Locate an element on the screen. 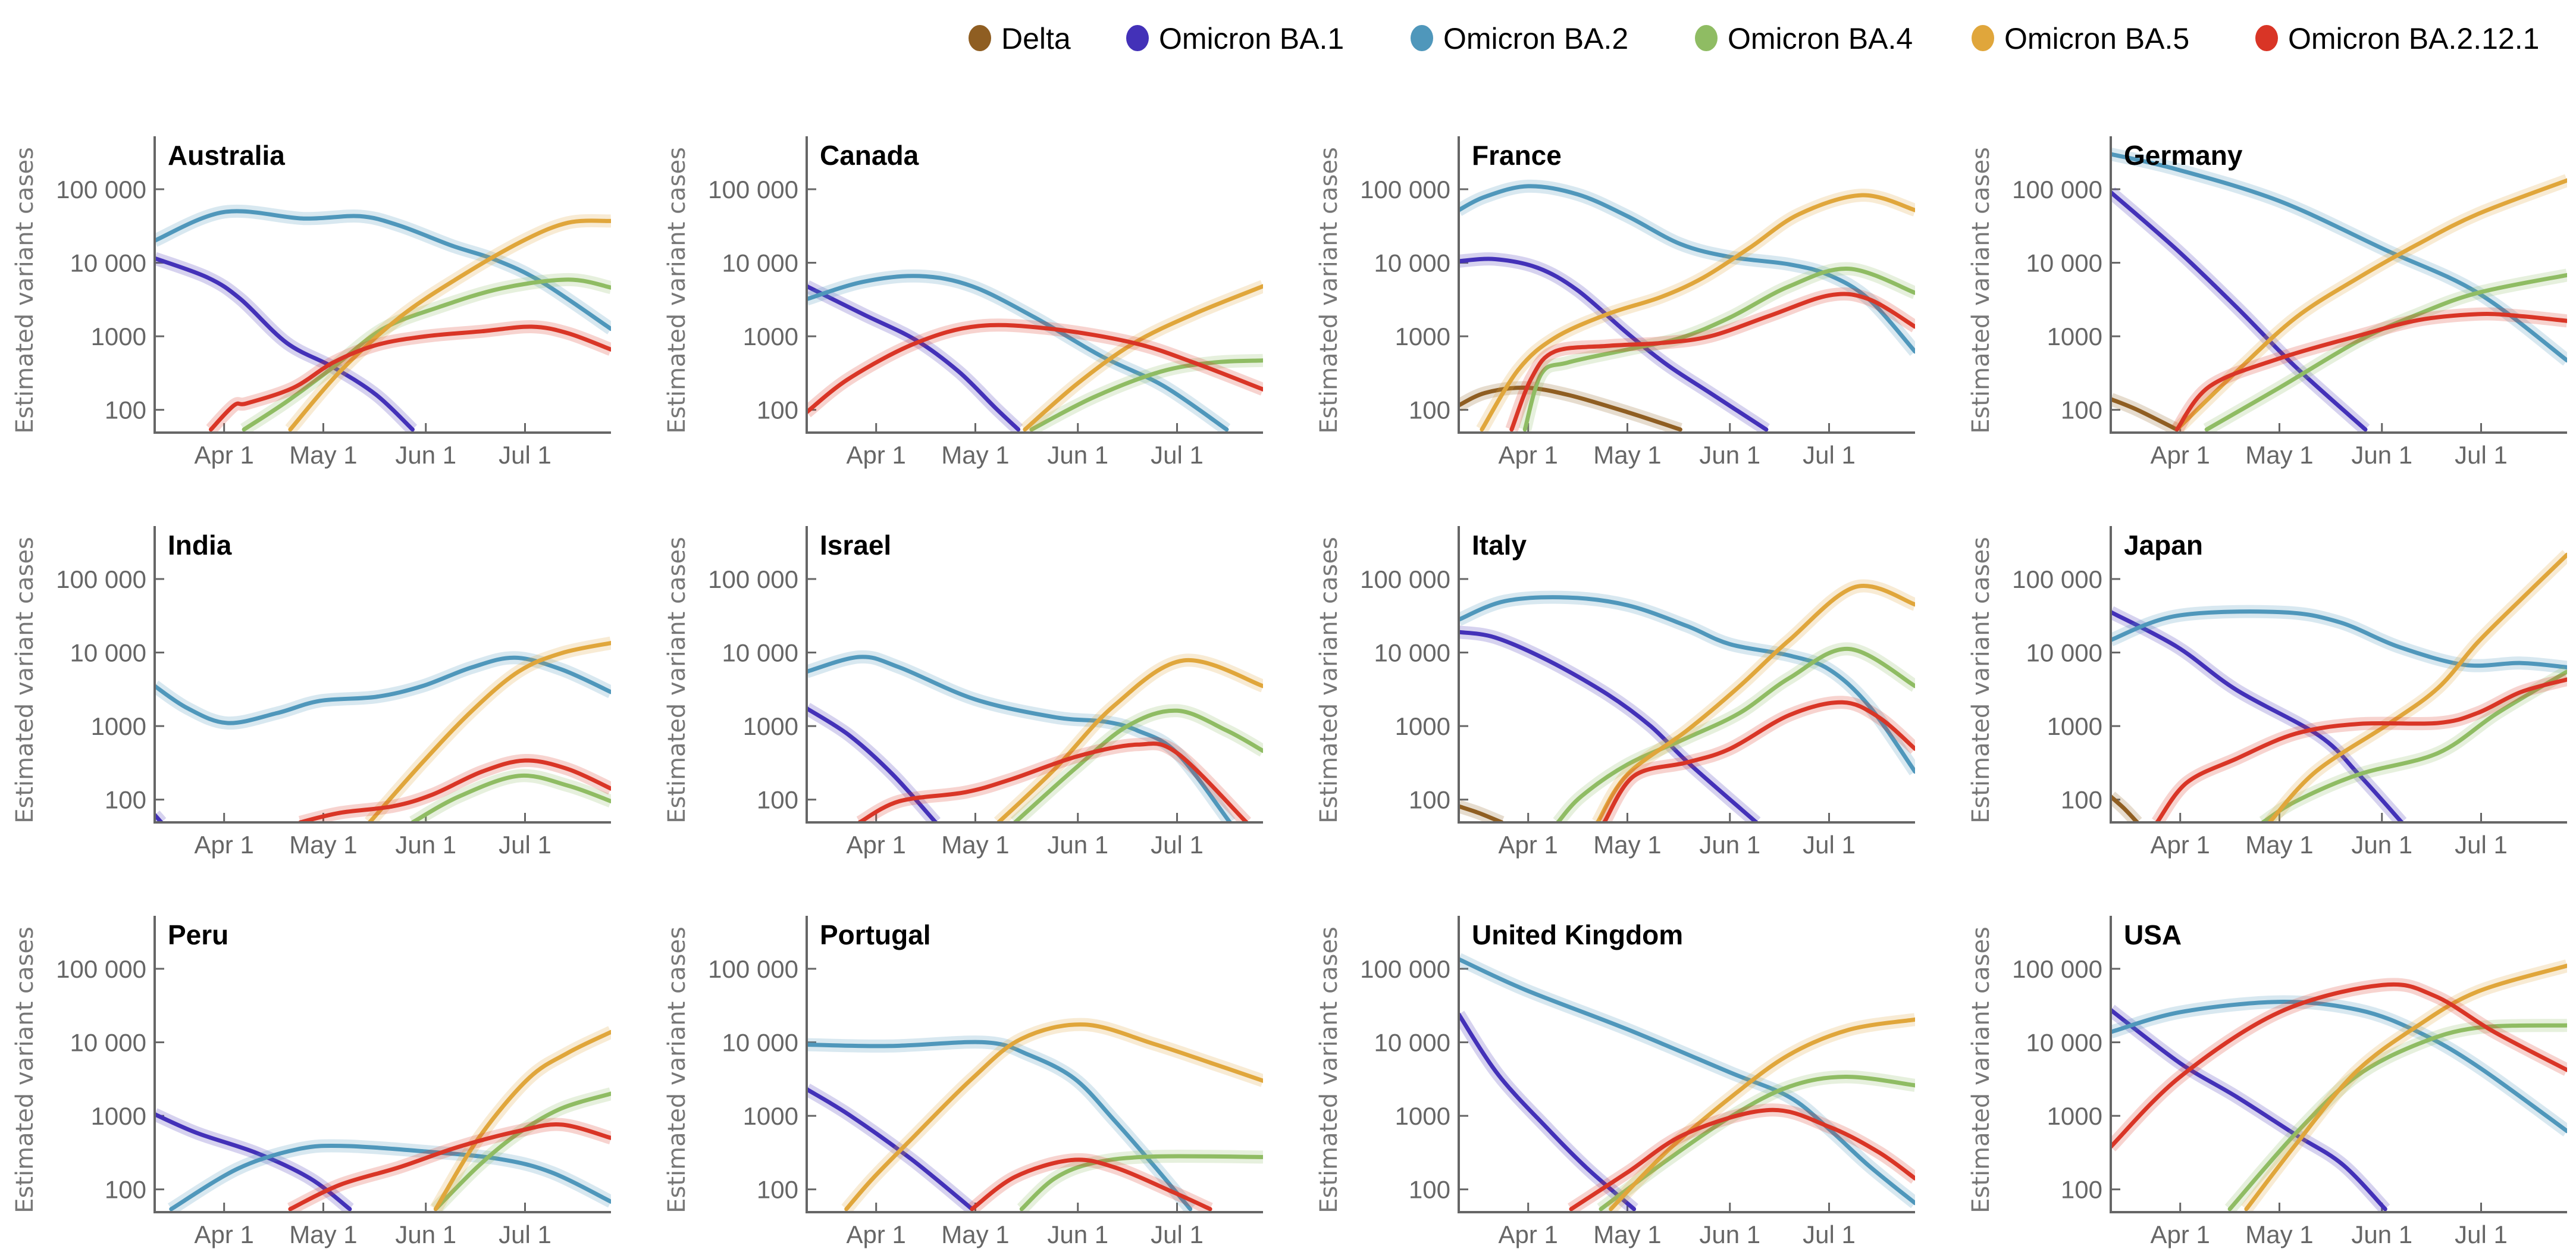 The image size is (2576, 1255). panel-title: USA is located at coordinates (2153, 934).